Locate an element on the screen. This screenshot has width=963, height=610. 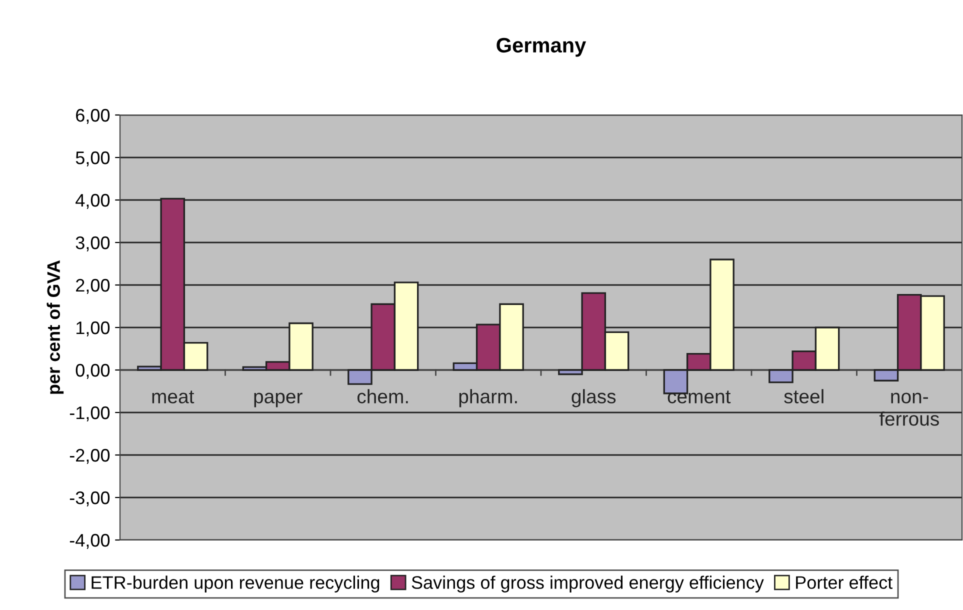
chart-title: Germany is located at coordinates (541, 47).